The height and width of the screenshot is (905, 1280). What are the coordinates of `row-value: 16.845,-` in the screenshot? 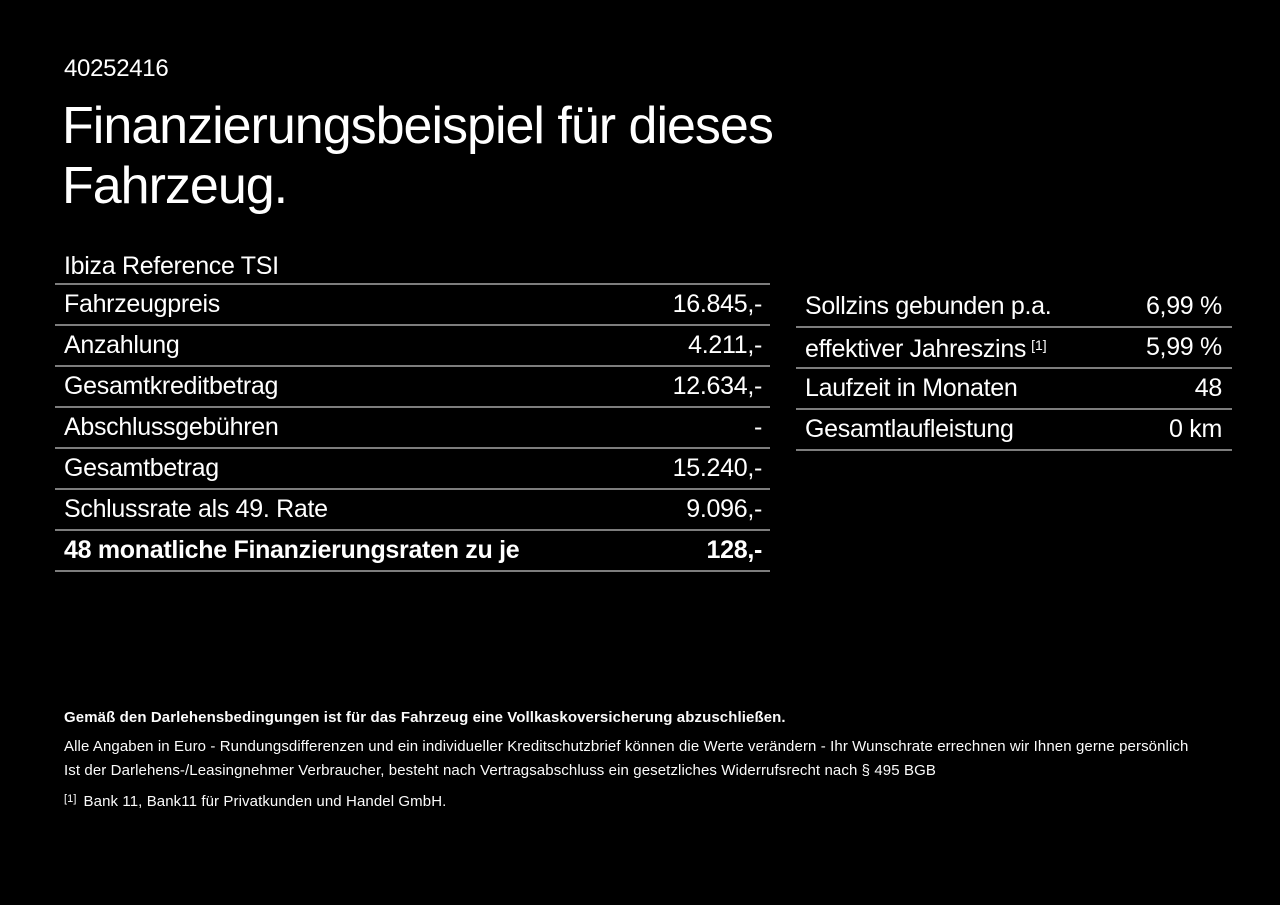 It's located at (717, 304).